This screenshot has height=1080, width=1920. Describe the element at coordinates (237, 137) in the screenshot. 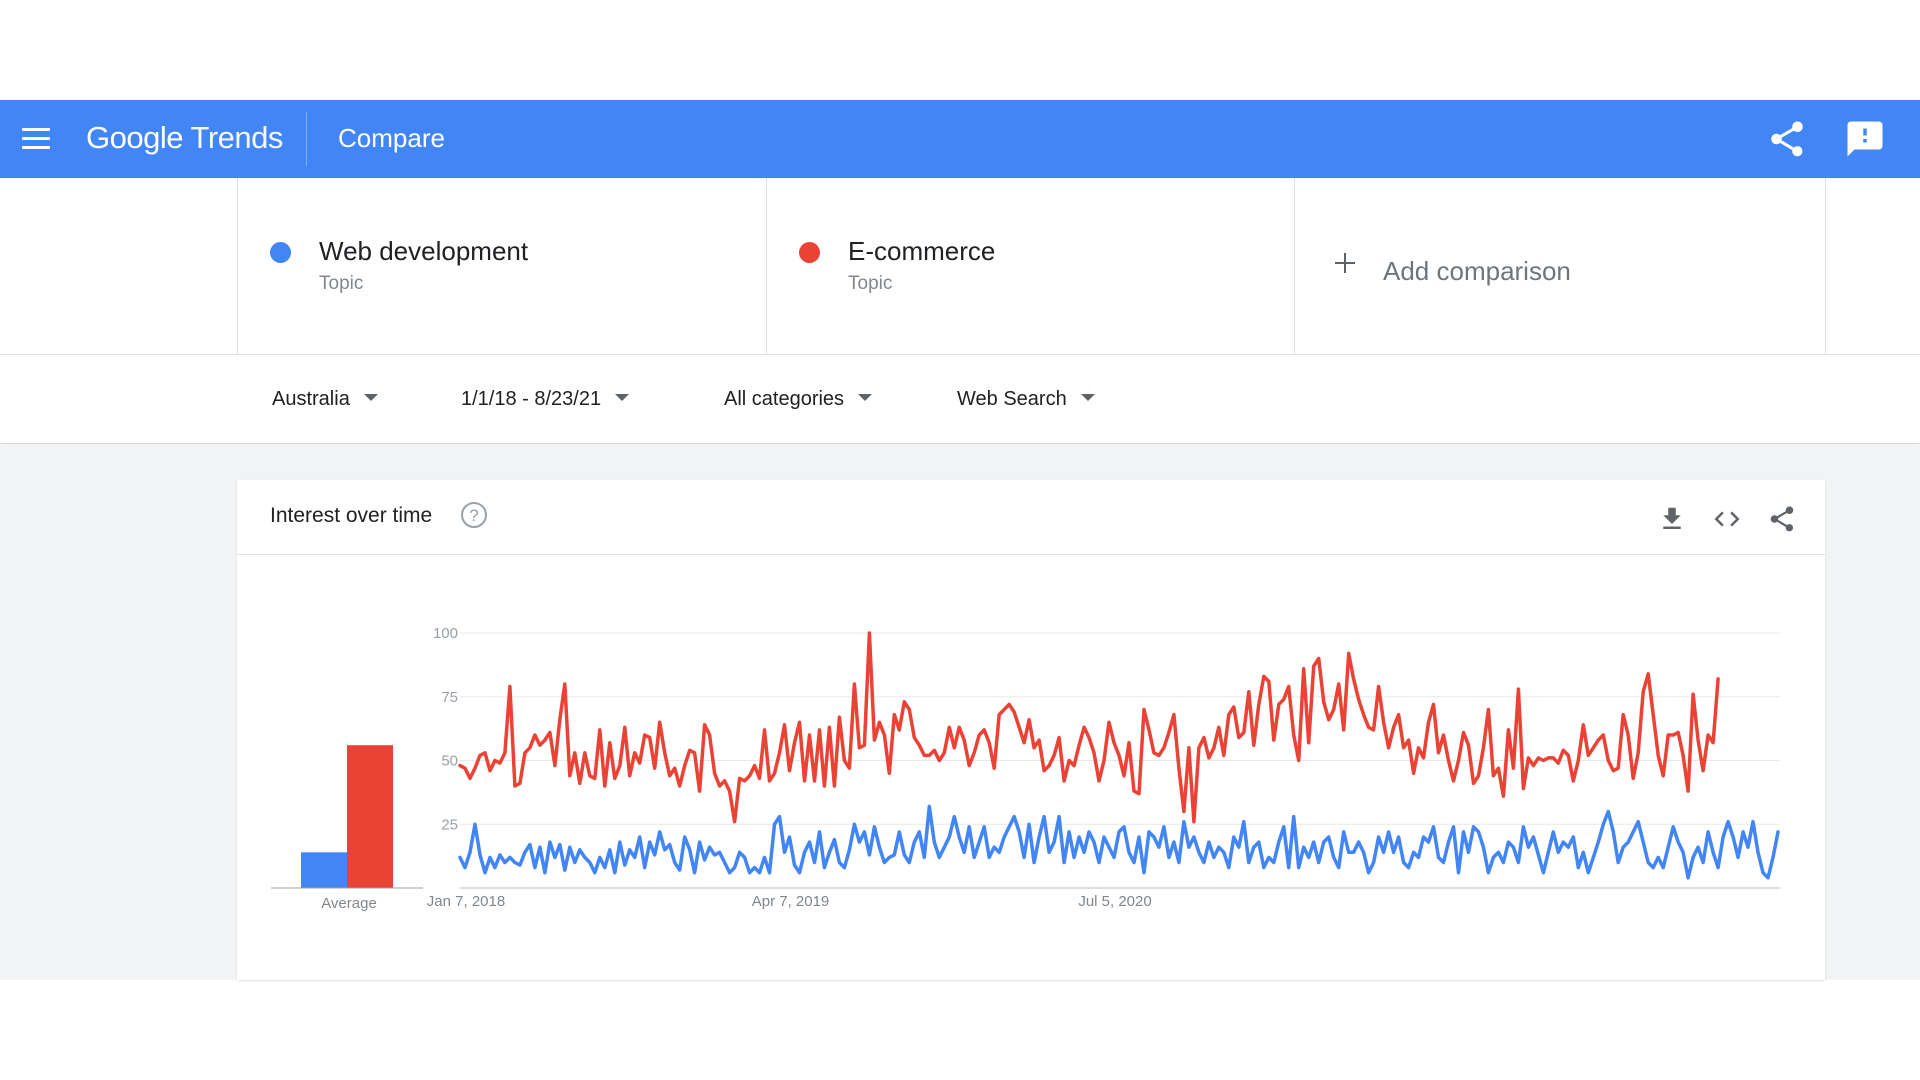

I see `logo-trends-text: Trends` at that location.